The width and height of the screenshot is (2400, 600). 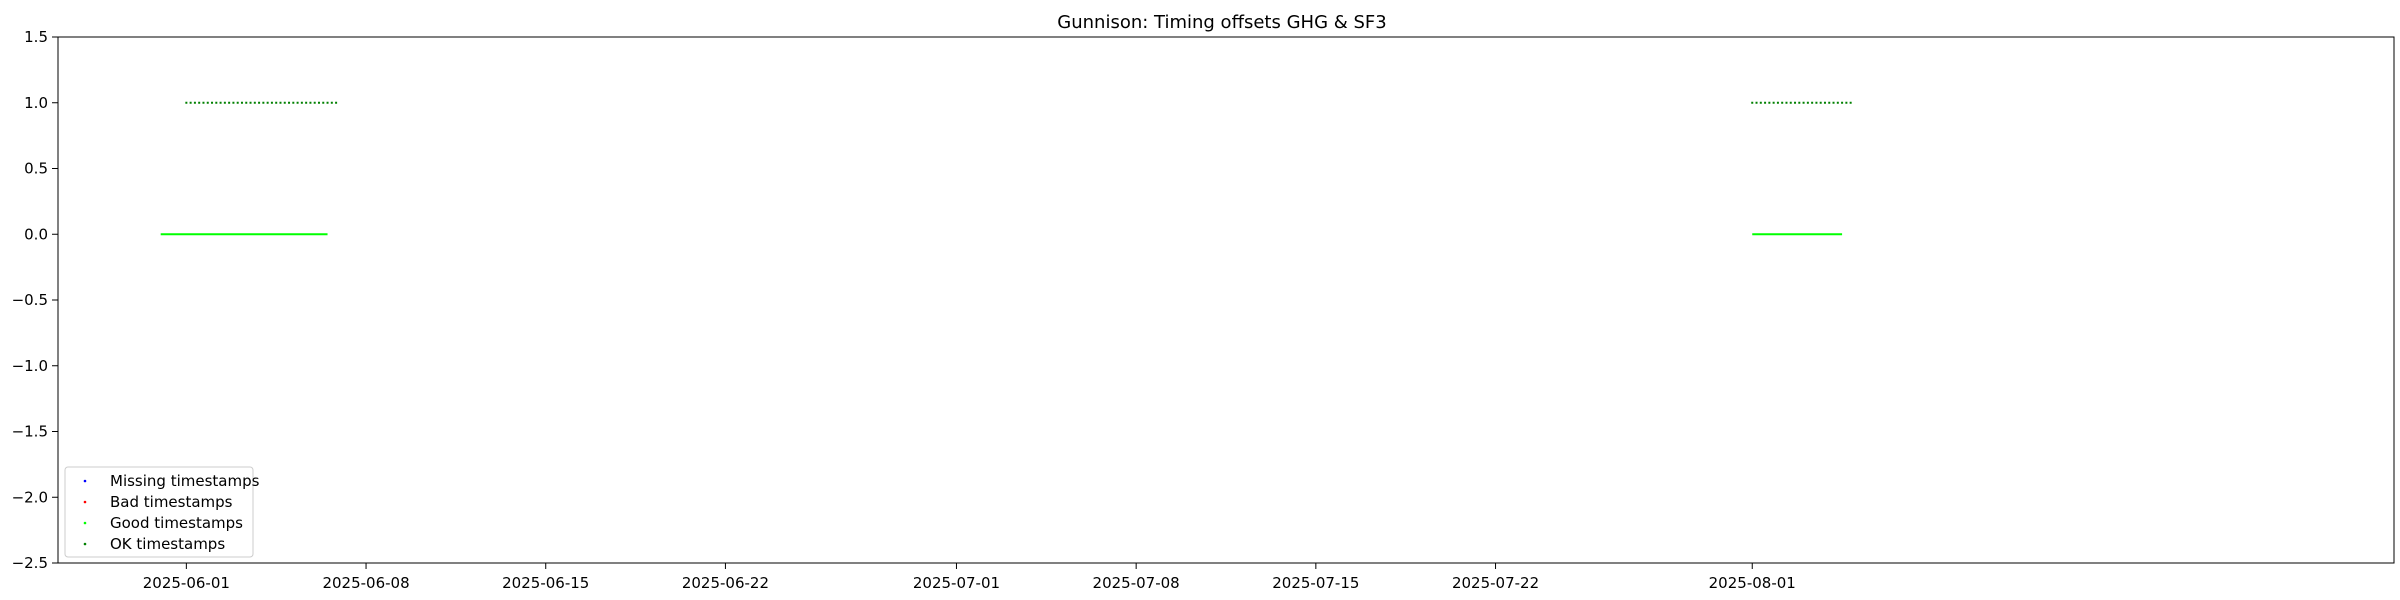 What do you see at coordinates (1136, 583) in the screenshot?
I see `x-tick-label: 2025-07-08` at bounding box center [1136, 583].